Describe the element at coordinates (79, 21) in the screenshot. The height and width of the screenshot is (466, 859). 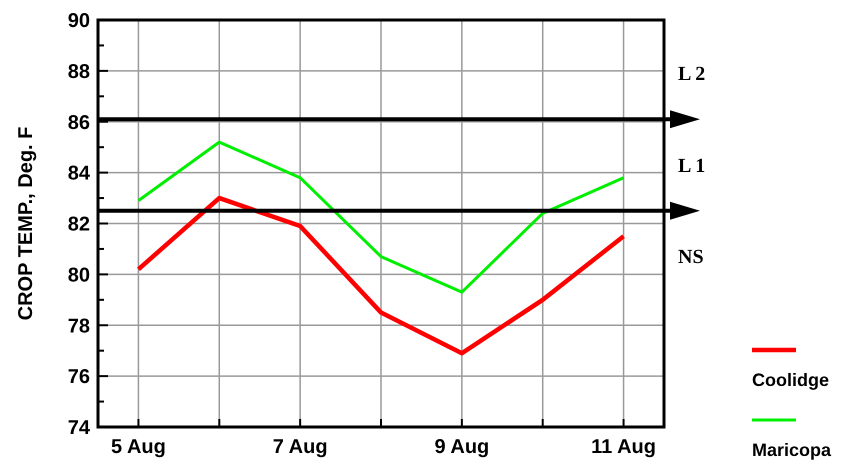
I see `y-tick-label: 90` at that location.